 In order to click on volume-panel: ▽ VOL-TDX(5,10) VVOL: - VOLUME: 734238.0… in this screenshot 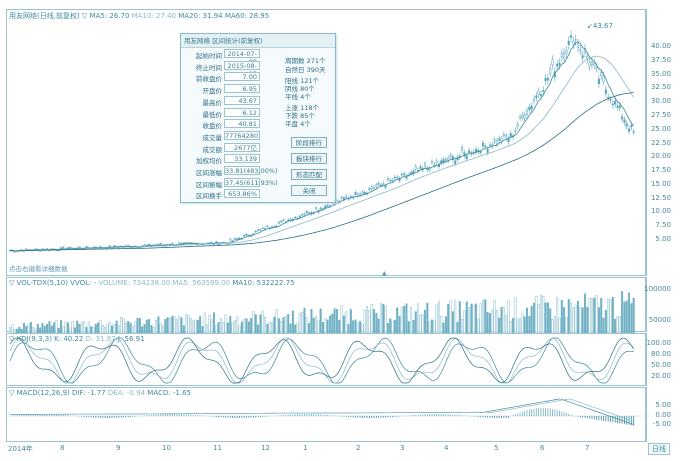, I will do `click(326, 305)`.